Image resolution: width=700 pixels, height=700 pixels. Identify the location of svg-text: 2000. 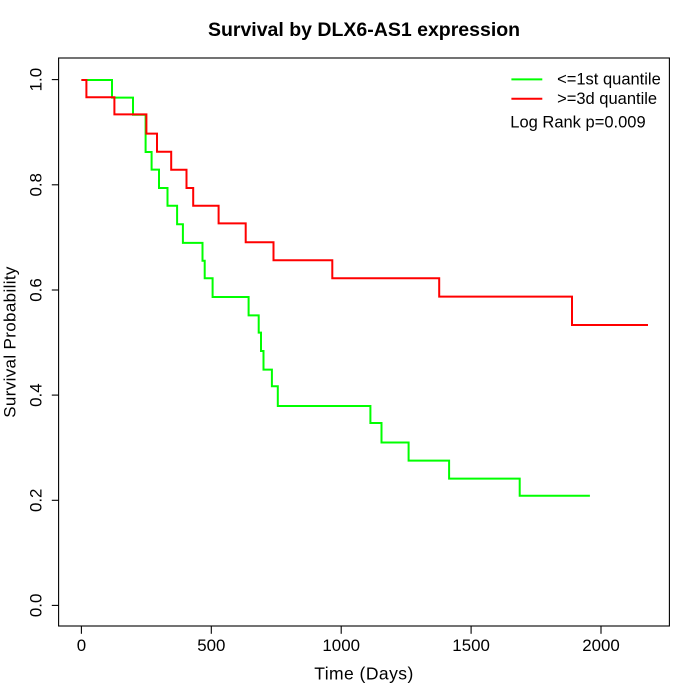
(601, 645).